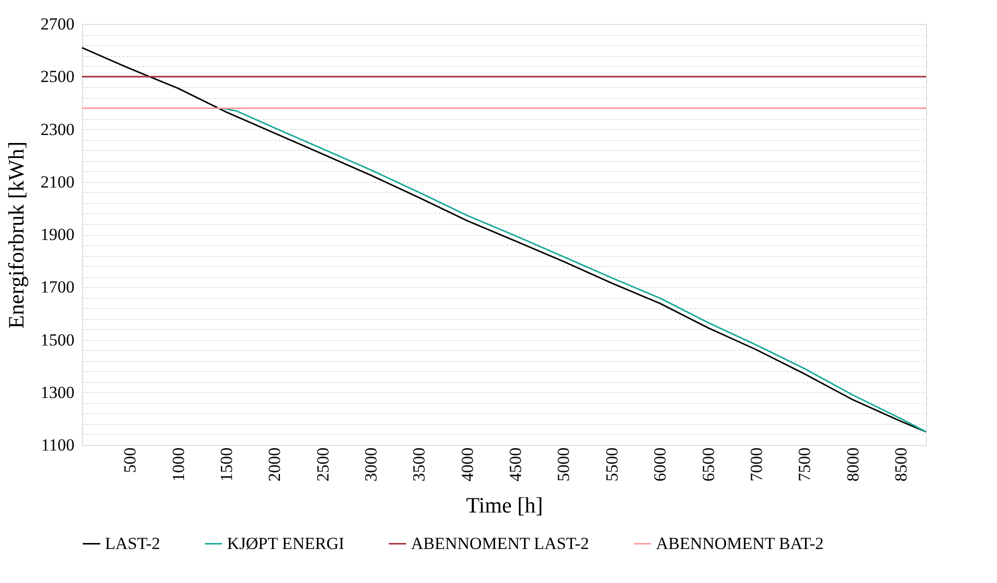  I want to click on x-tick-label: 5000, so click(564, 465).